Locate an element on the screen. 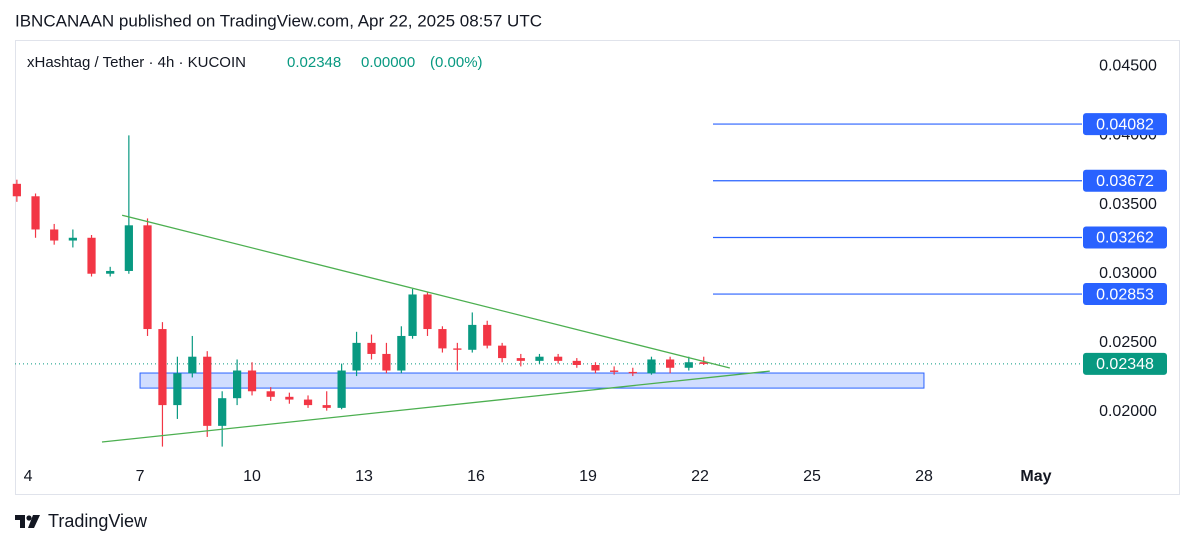 The width and height of the screenshot is (1200, 548). x-tick-label: 10 is located at coordinates (252, 476).